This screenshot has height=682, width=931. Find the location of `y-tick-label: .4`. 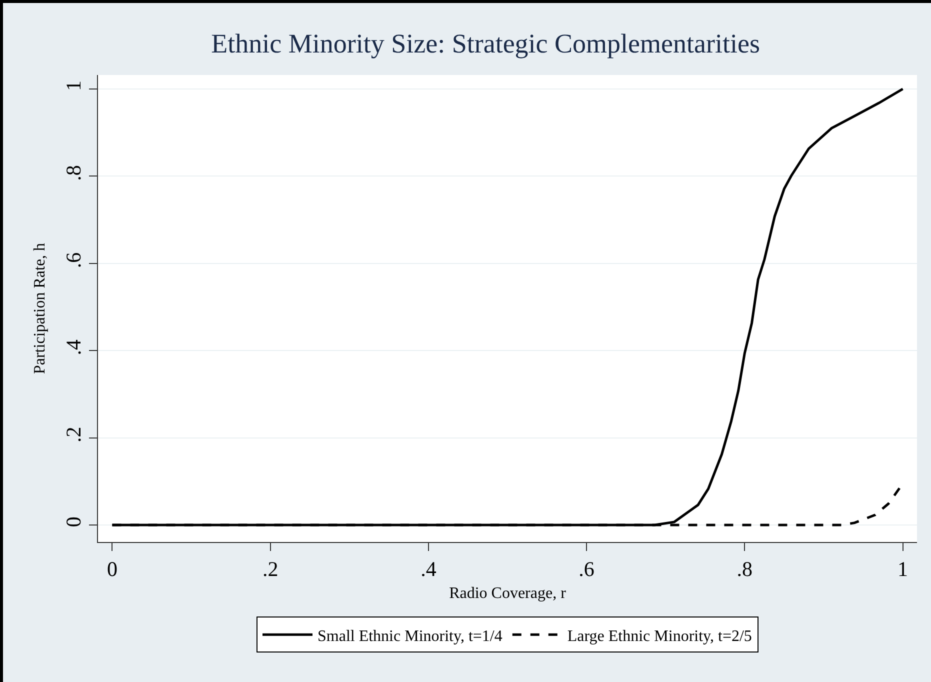

y-tick-label: .4 is located at coordinates (74, 347).